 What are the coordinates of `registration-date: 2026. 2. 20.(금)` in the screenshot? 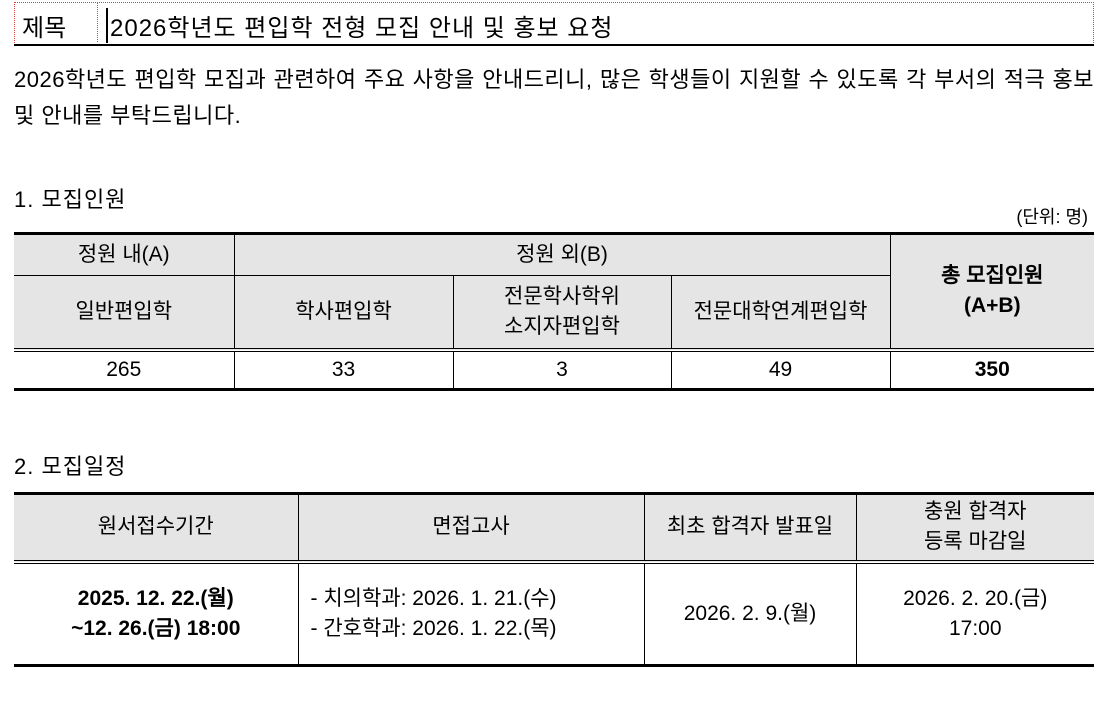 It's located at (975, 598).